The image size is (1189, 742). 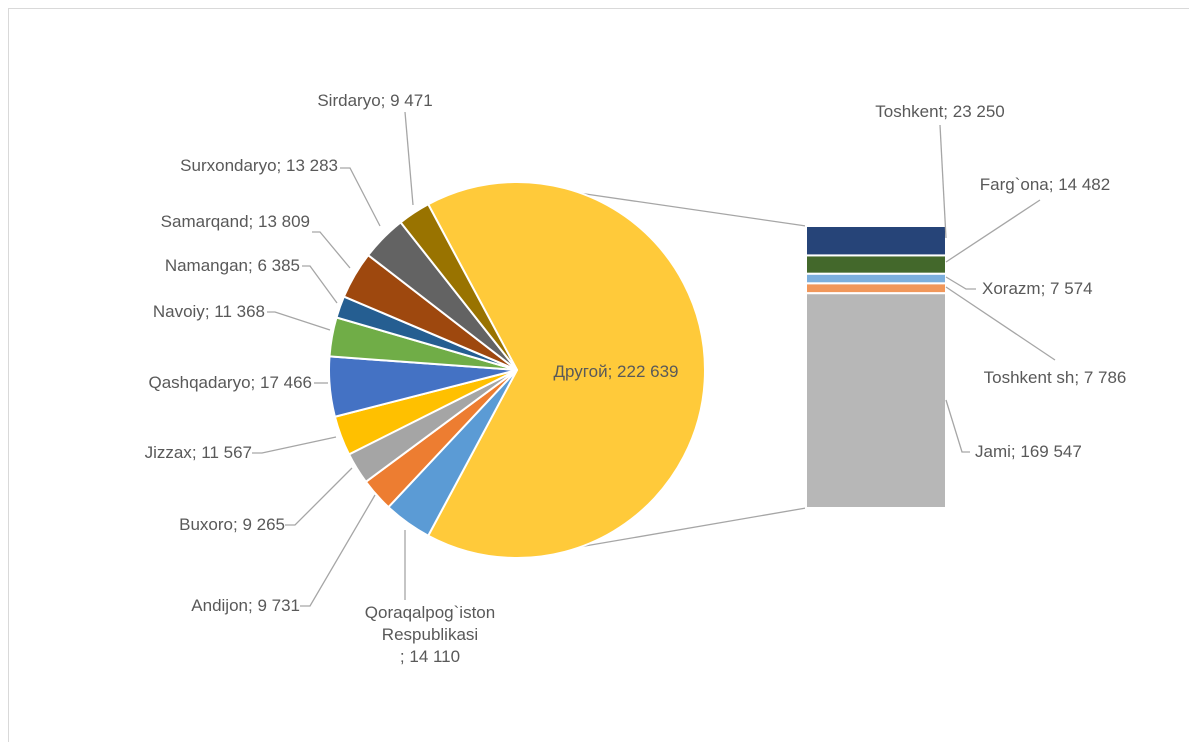 What do you see at coordinates (228, 165) in the screenshot?
I see `label-part: Surxondaryo` at bounding box center [228, 165].